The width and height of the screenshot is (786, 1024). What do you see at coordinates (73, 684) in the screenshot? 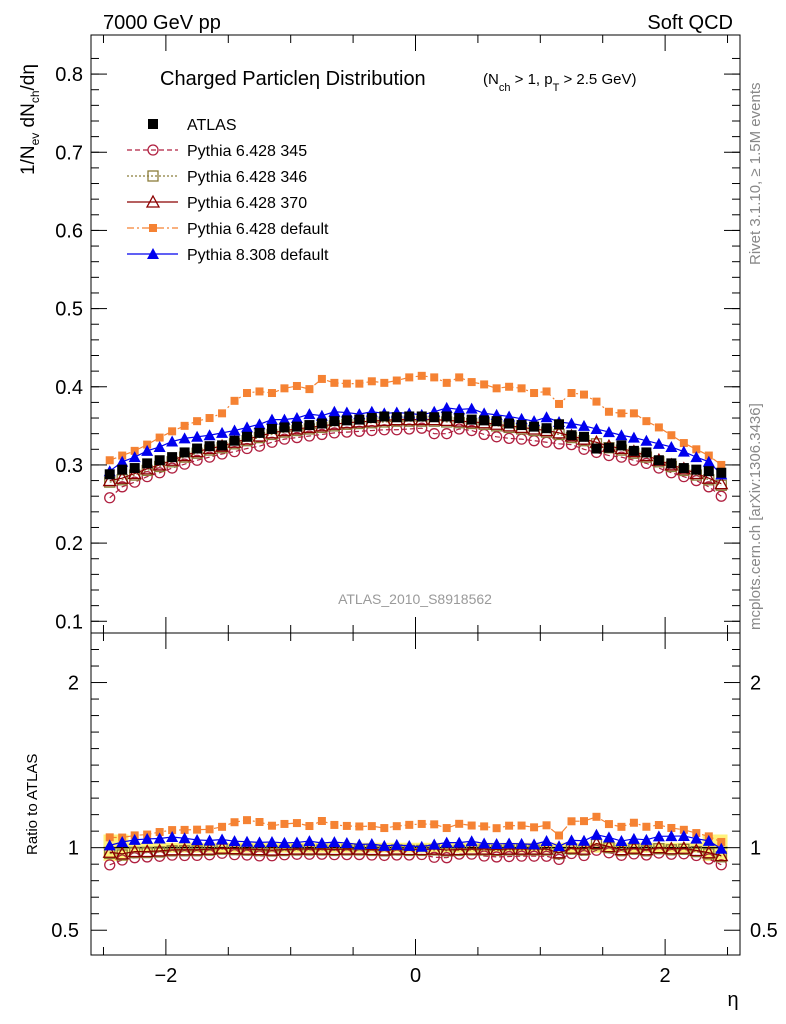
I see `ratio-tick-label: 2` at bounding box center [73, 684].